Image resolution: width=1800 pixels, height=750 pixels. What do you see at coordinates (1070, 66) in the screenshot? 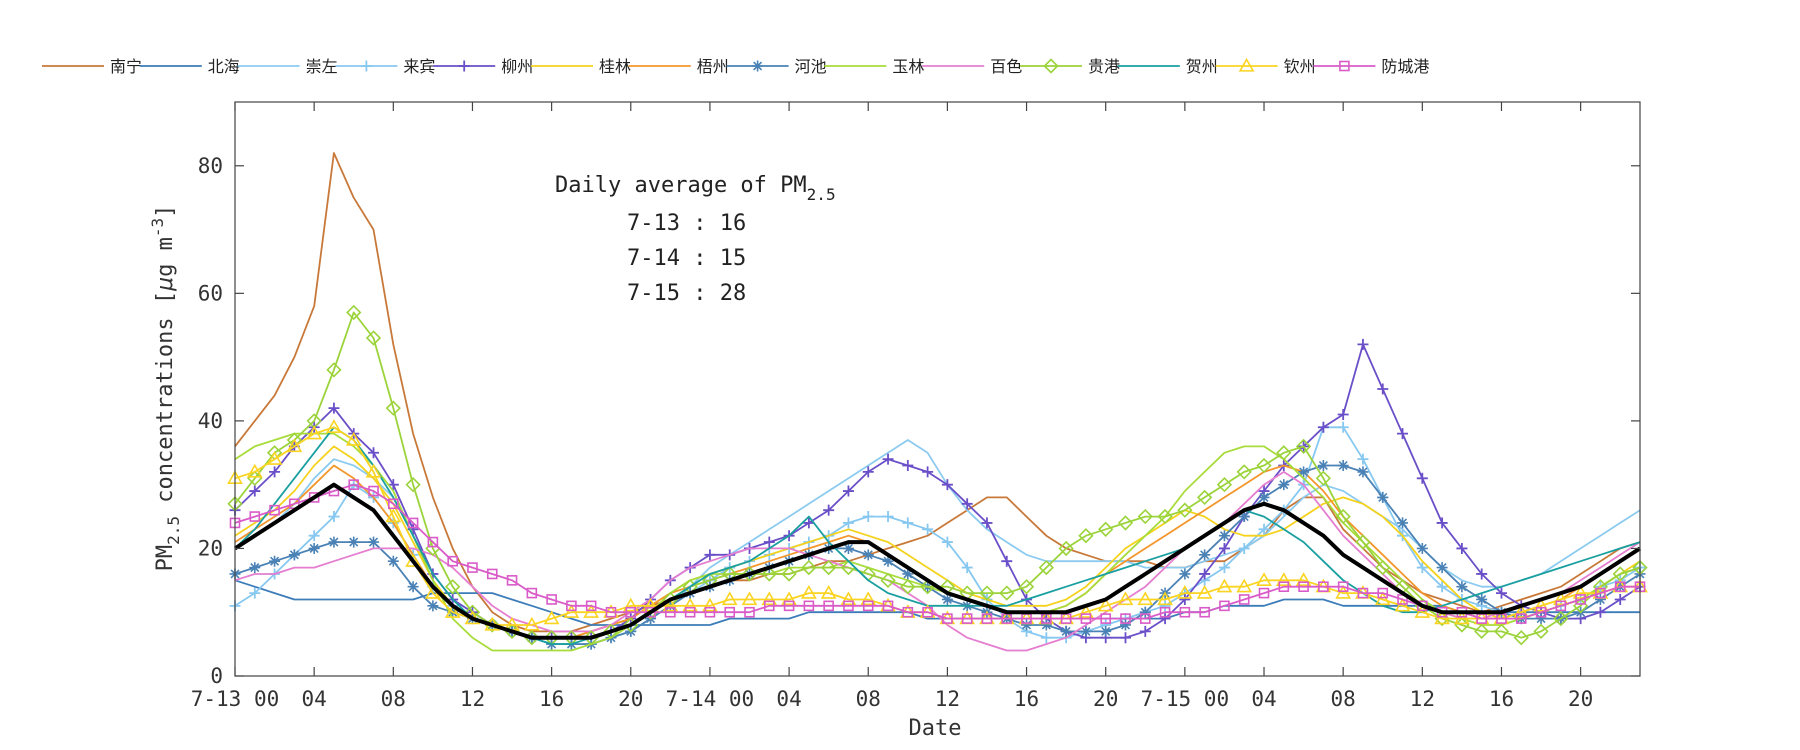
I see `legend-item: 贵港` at bounding box center [1070, 66].